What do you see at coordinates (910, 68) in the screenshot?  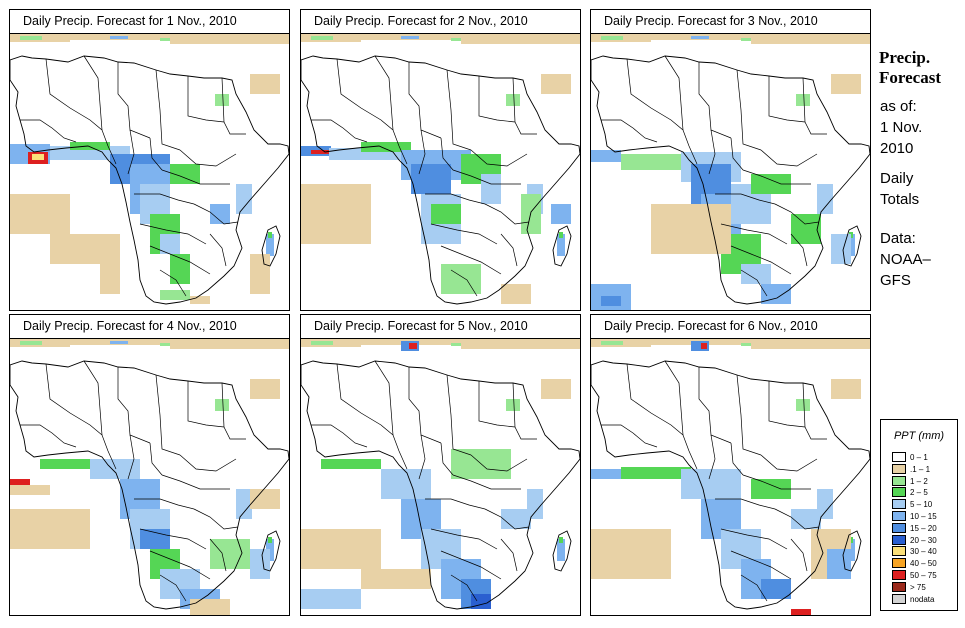 I see `sidebar-title: Precip. Forecast` at bounding box center [910, 68].